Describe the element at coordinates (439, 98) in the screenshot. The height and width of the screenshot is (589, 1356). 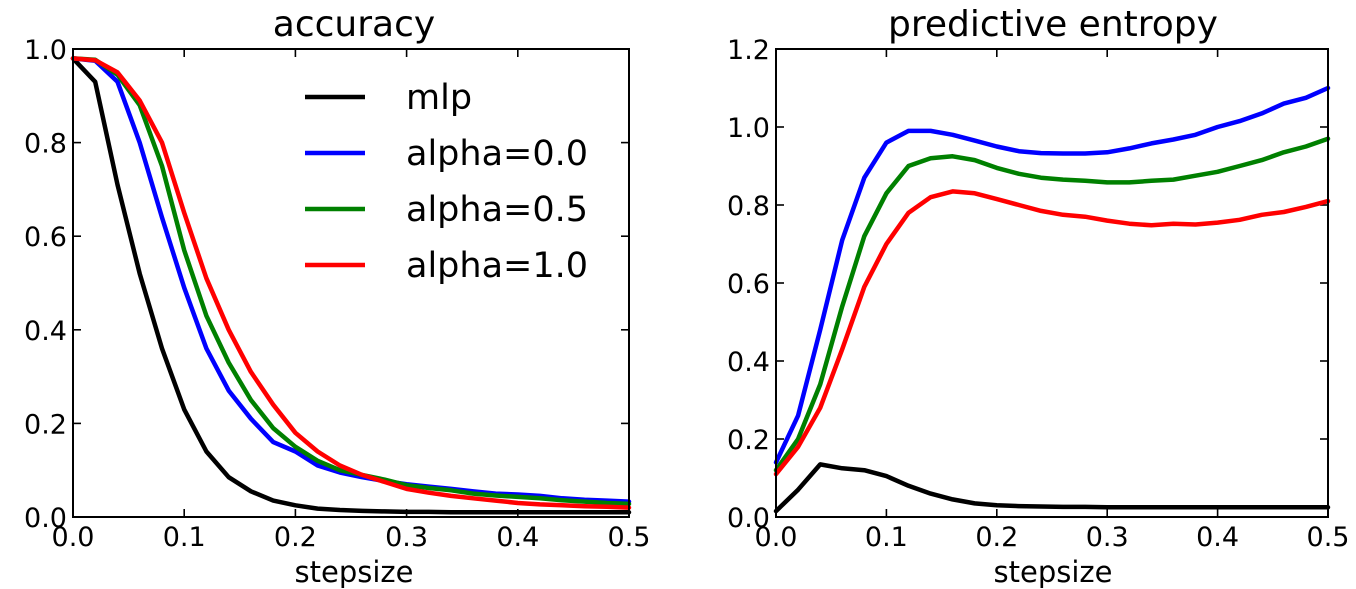
I see `legend-entry: mlp` at that location.